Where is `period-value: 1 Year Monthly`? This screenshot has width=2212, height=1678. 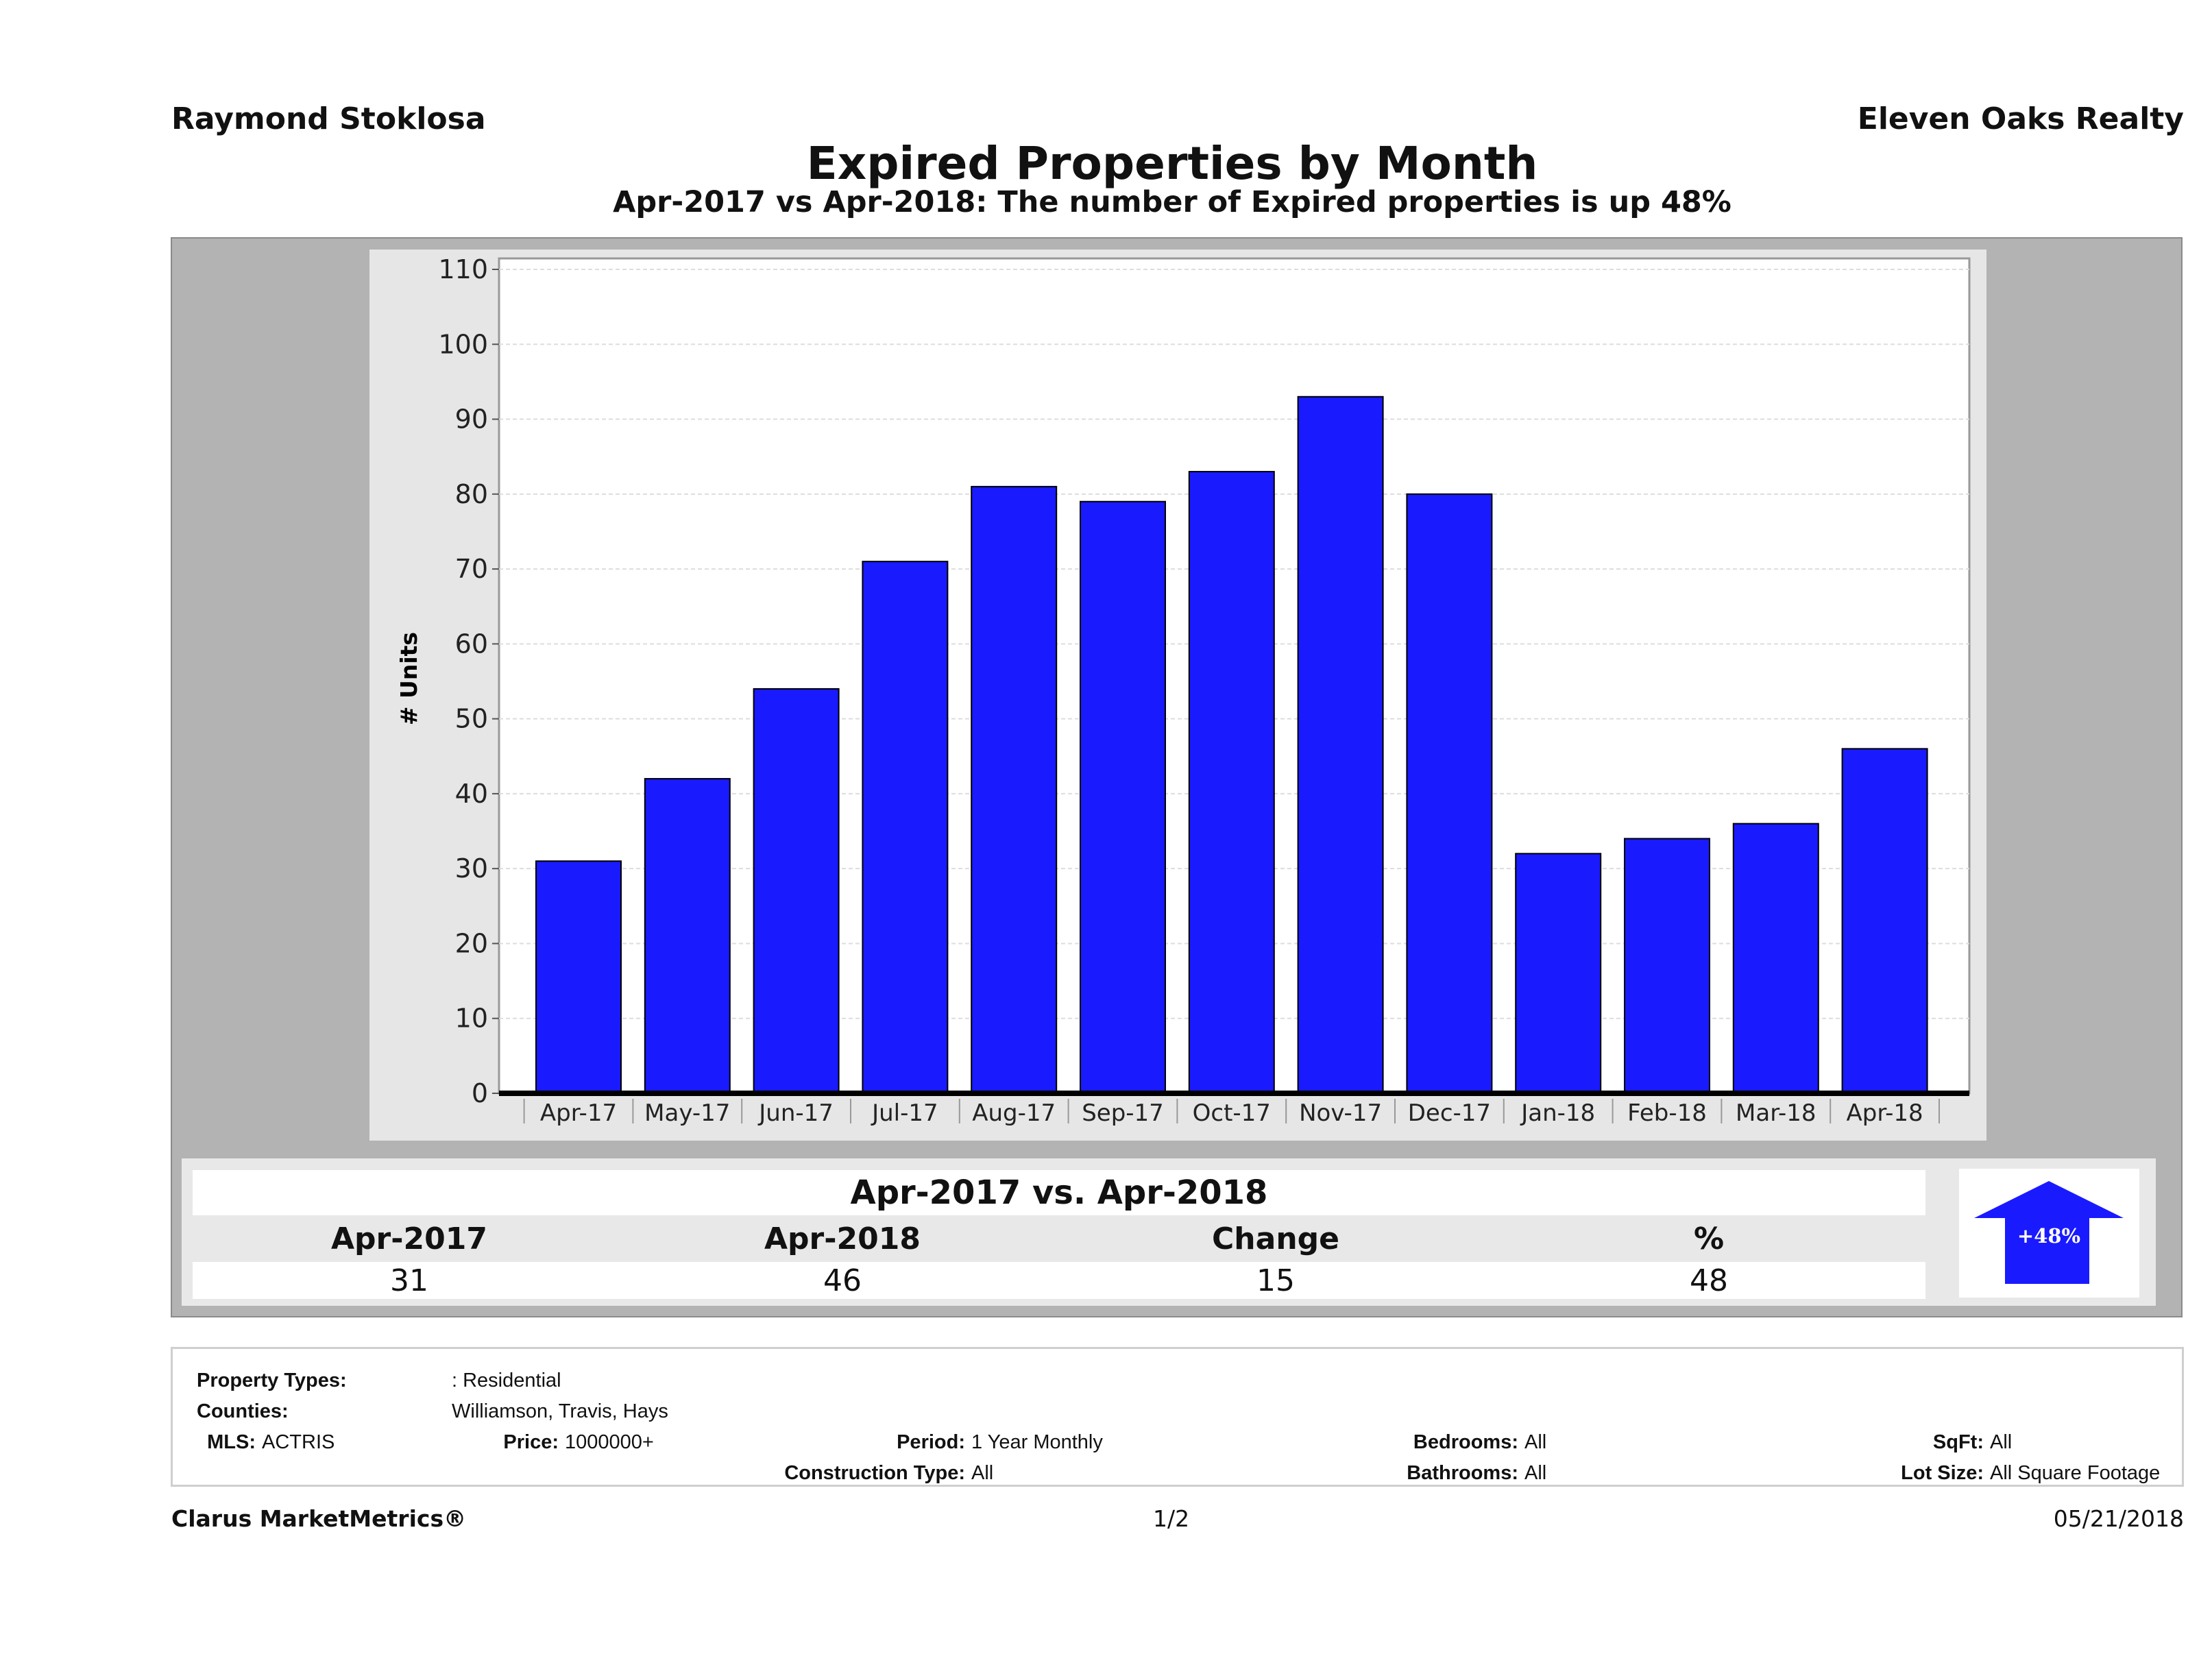 period-value: 1 Year Monthly is located at coordinates (1037, 1442).